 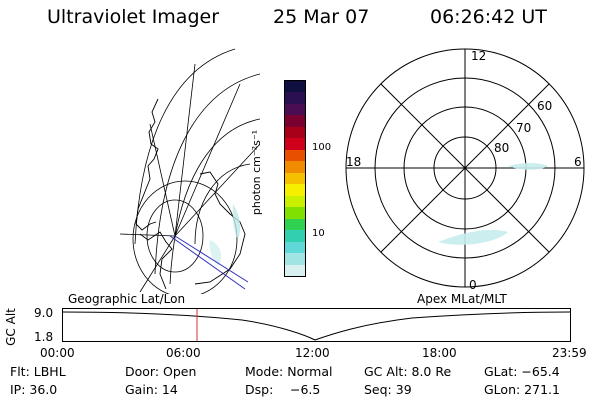 I want to click on lat-label-60: 60, so click(x=544, y=106).